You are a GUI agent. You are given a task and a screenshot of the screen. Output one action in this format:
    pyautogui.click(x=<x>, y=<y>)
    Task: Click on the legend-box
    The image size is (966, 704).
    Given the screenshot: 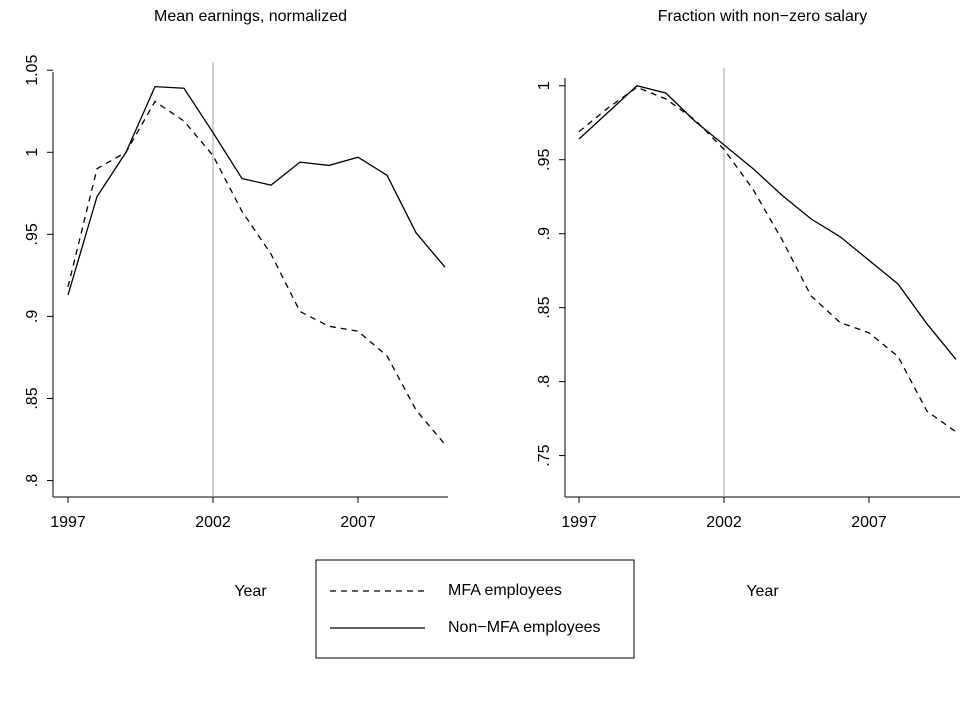 What is the action you would take?
    pyautogui.click(x=475, y=609)
    